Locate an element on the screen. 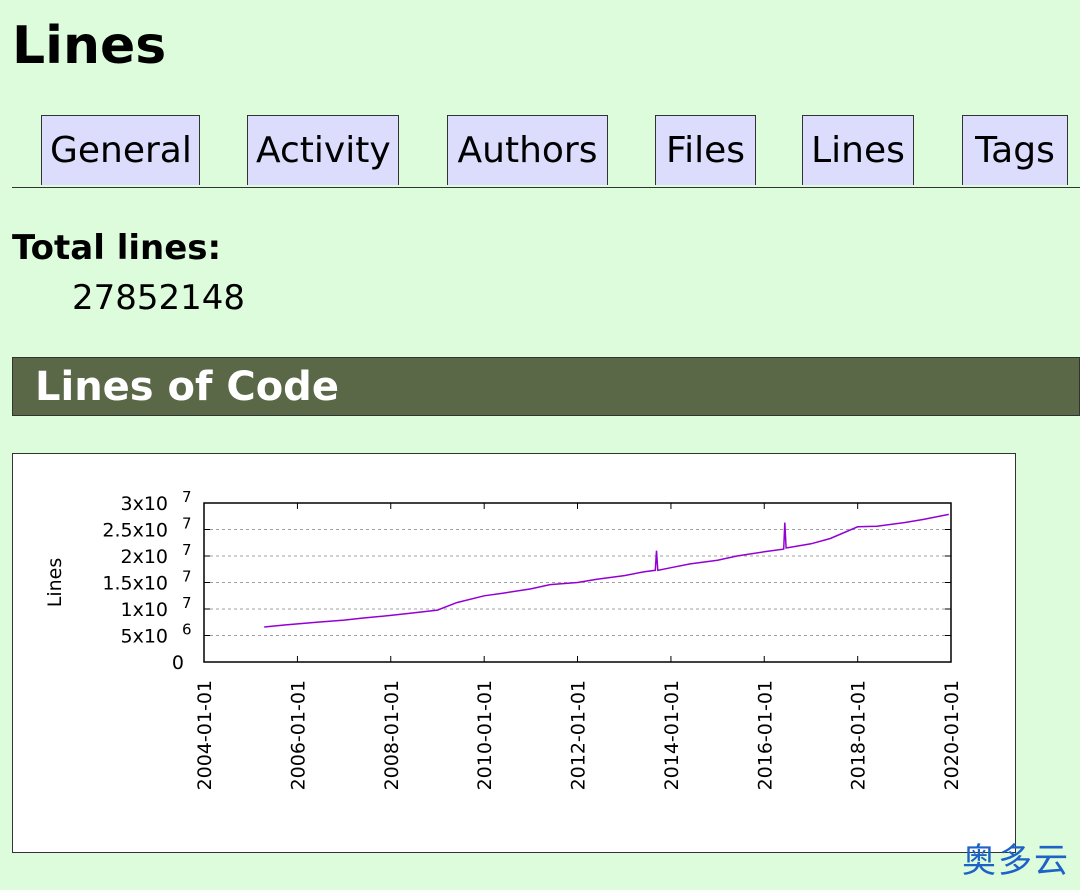  x-tick-label: 2014-01-01 is located at coordinates (672, 735).